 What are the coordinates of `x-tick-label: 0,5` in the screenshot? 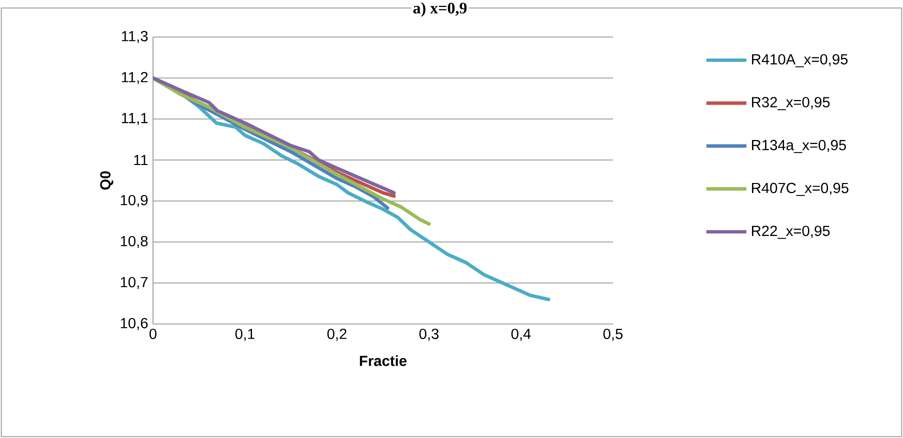 It's located at (613, 334).